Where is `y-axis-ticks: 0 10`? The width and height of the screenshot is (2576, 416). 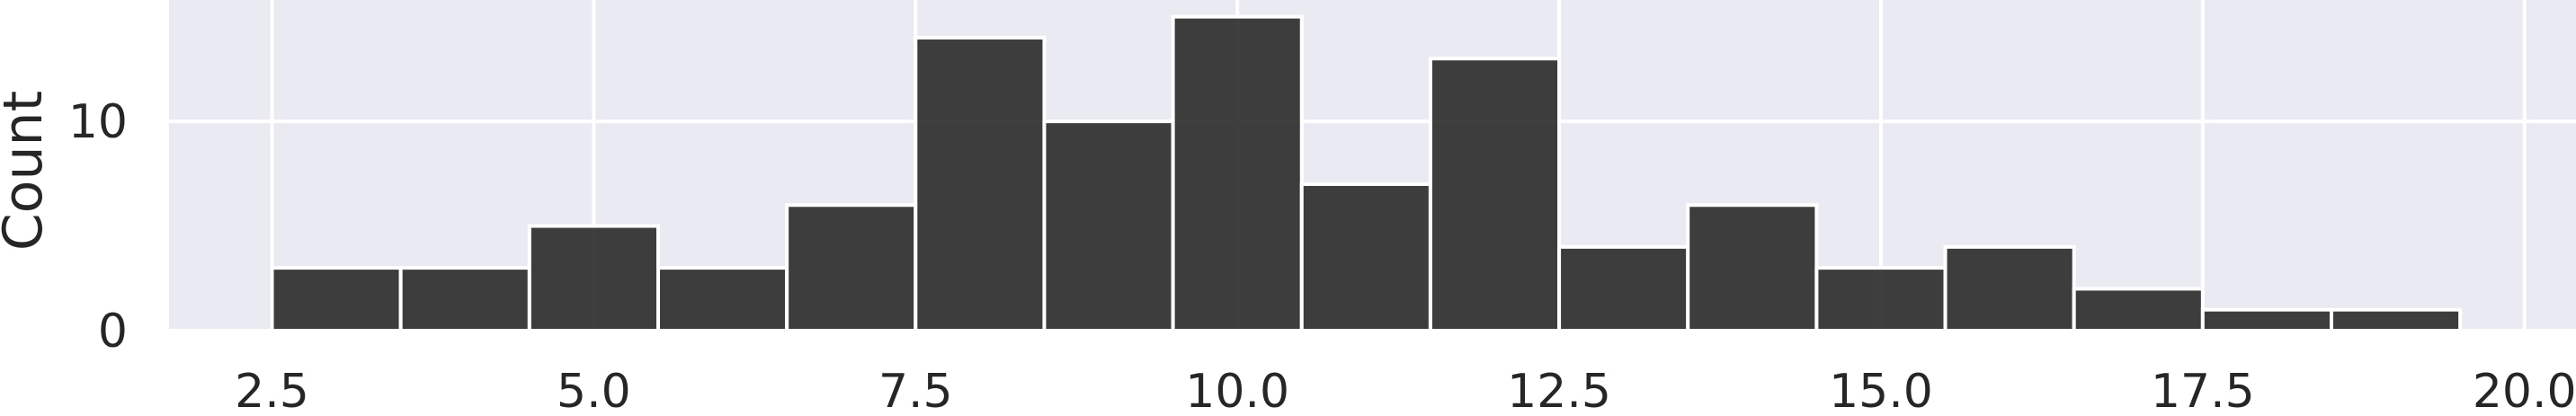
y-axis-ticks: 0 10 is located at coordinates (98, 226).